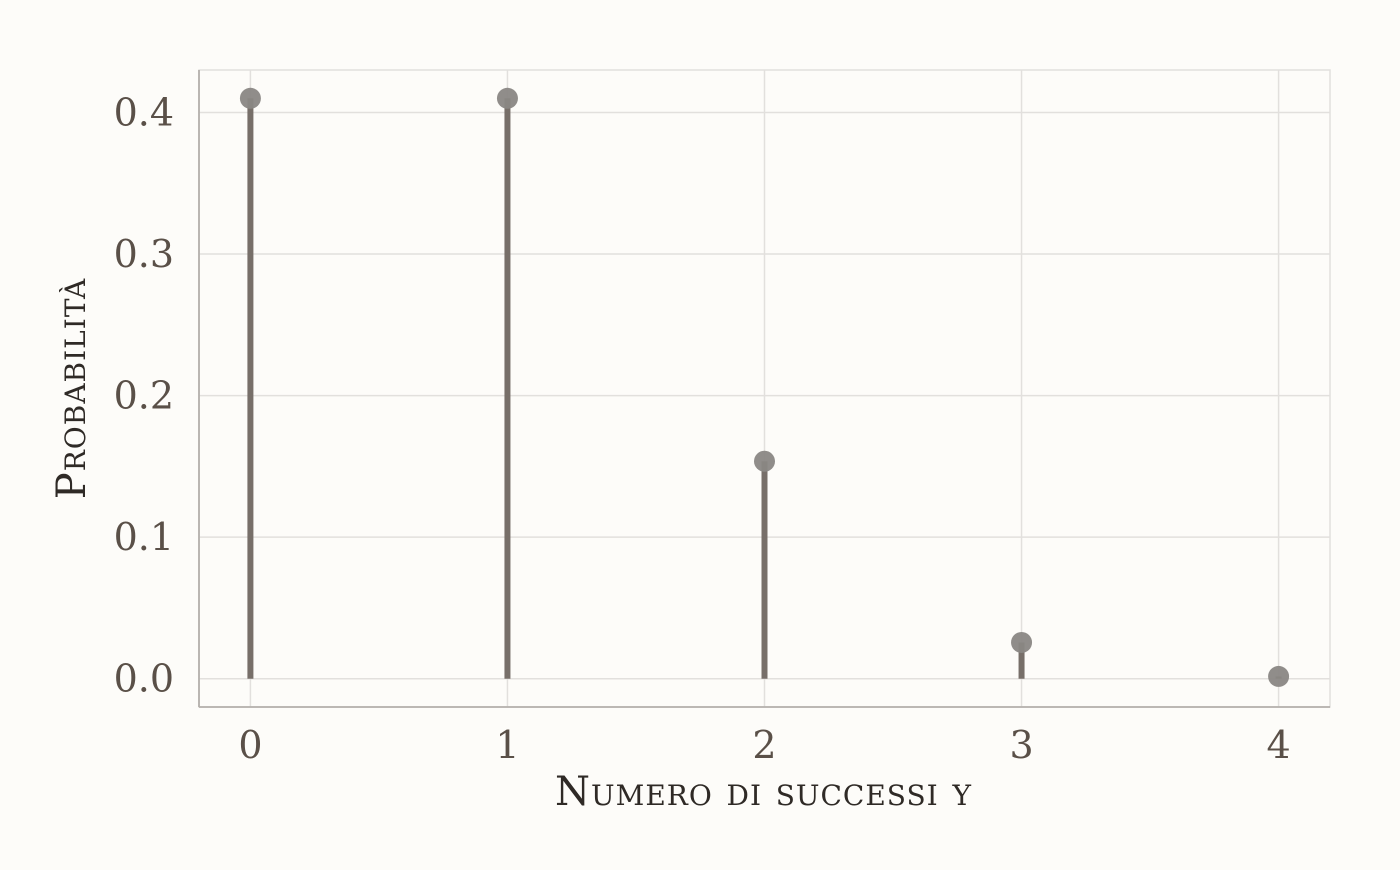 This screenshot has width=1400, height=870. I want to click on y-tick-label: 0.0, so click(144, 679).